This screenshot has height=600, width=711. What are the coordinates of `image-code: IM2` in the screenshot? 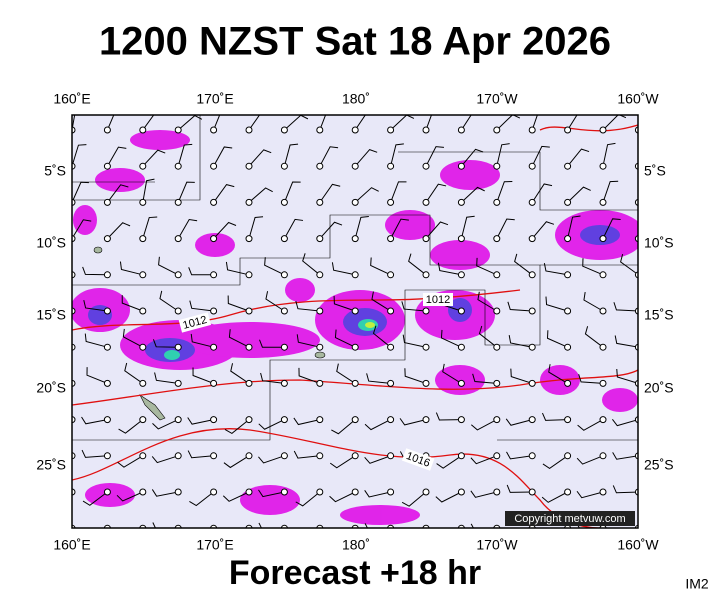 It's located at (697, 584).